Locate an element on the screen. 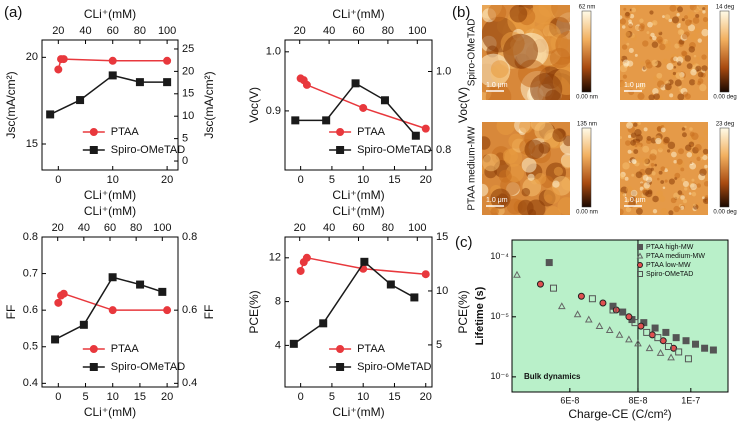 The image size is (738, 422). x2-axis-label: CLi⁺(mM) is located at coordinates (110, 14).